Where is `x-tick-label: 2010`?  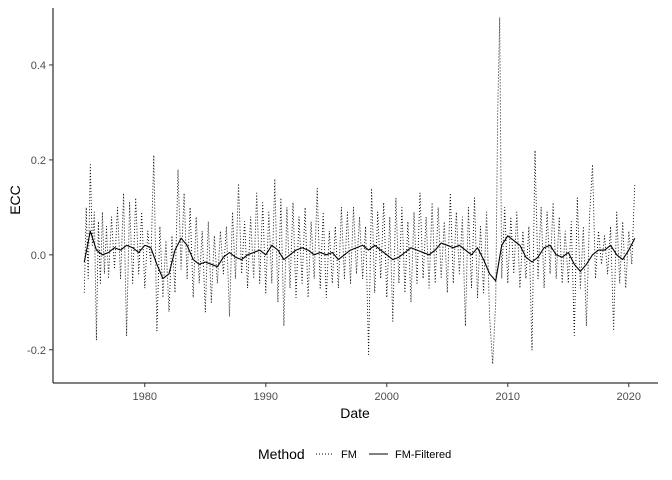
x-tick-label: 2010 is located at coordinates (508, 397).